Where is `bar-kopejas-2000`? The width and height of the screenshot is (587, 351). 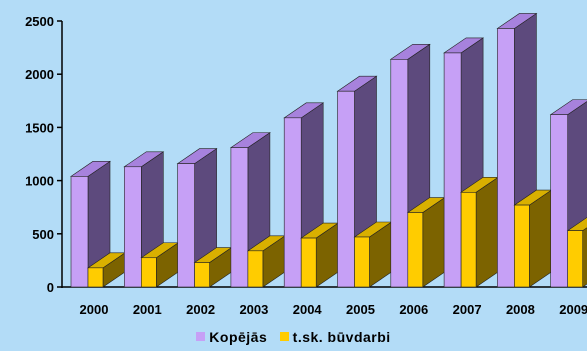
bar-kopejas-2000 is located at coordinates (90, 224).